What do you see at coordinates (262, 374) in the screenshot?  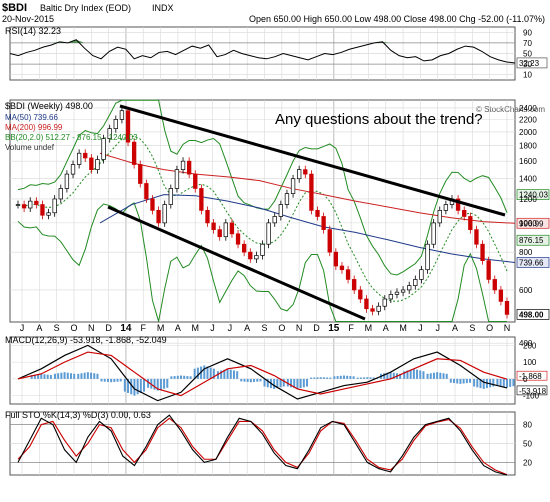 I see `macd-signal-line` at bounding box center [262, 374].